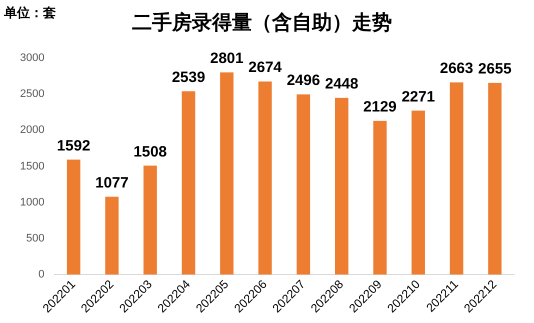 The height and width of the screenshot is (323, 534). Describe the element at coordinates (32, 130) in the screenshot. I see `y-tick-label: 2000` at that location.